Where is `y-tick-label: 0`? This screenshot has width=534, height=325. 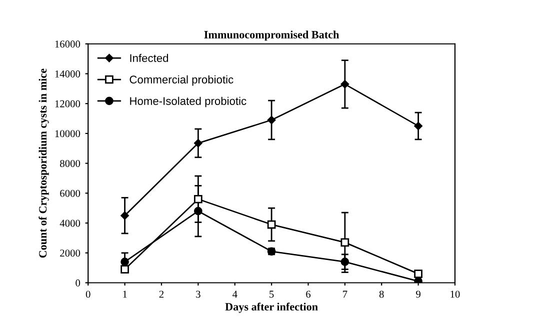
y-tick-label: 0 is located at coordinates (78, 282).